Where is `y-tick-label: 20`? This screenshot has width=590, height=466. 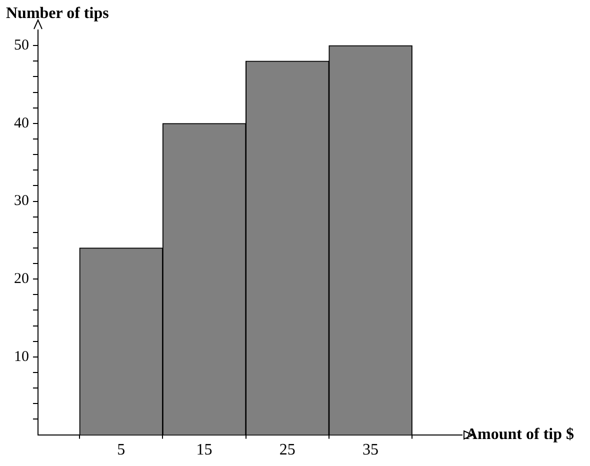 y-tick-label: 20 is located at coordinates (21, 279).